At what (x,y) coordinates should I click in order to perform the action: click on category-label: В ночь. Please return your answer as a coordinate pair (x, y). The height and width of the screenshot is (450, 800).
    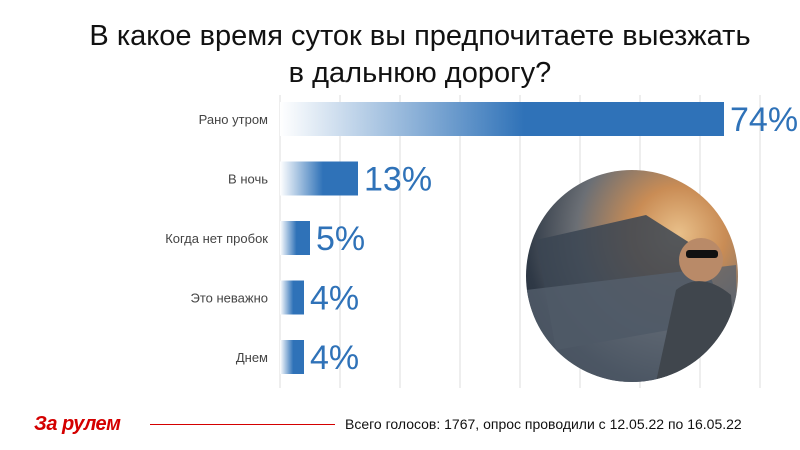
    Looking at the image, I should click on (248, 179).